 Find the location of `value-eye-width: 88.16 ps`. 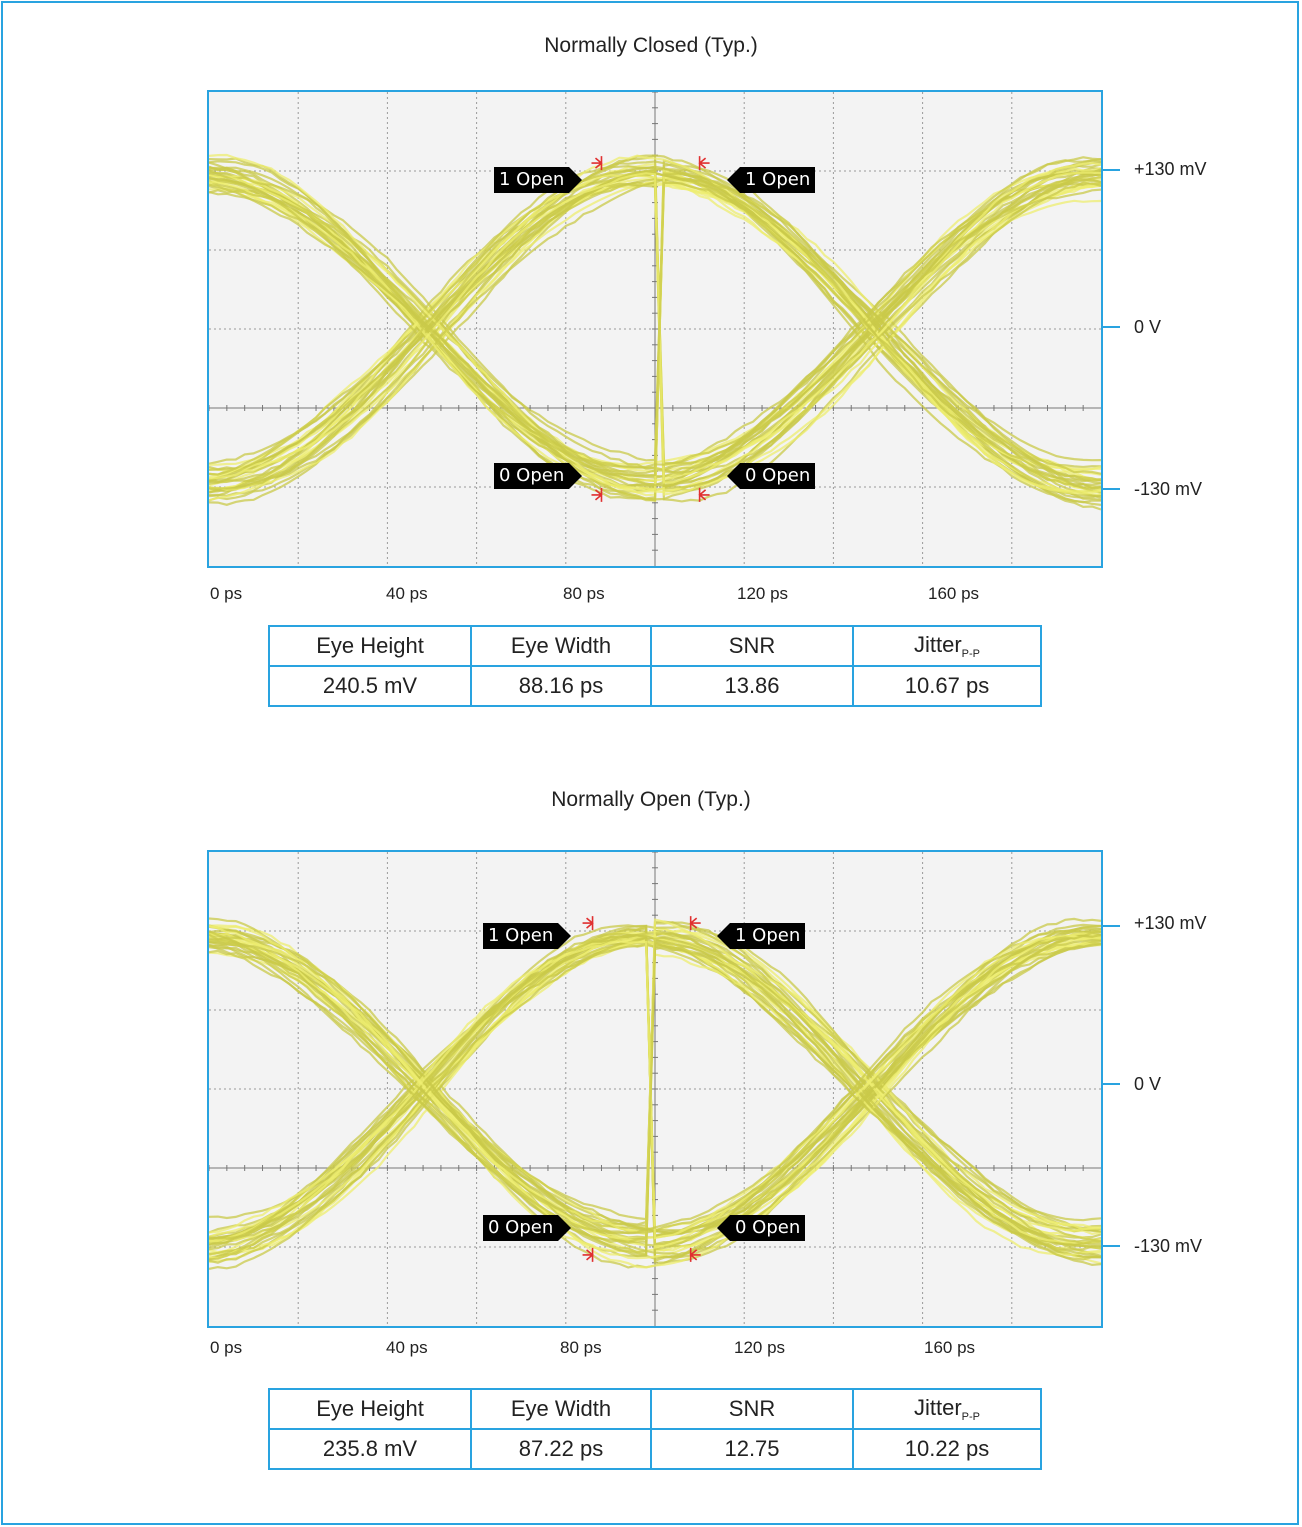

value-eye-width: 88.16 ps is located at coordinates (561, 686).